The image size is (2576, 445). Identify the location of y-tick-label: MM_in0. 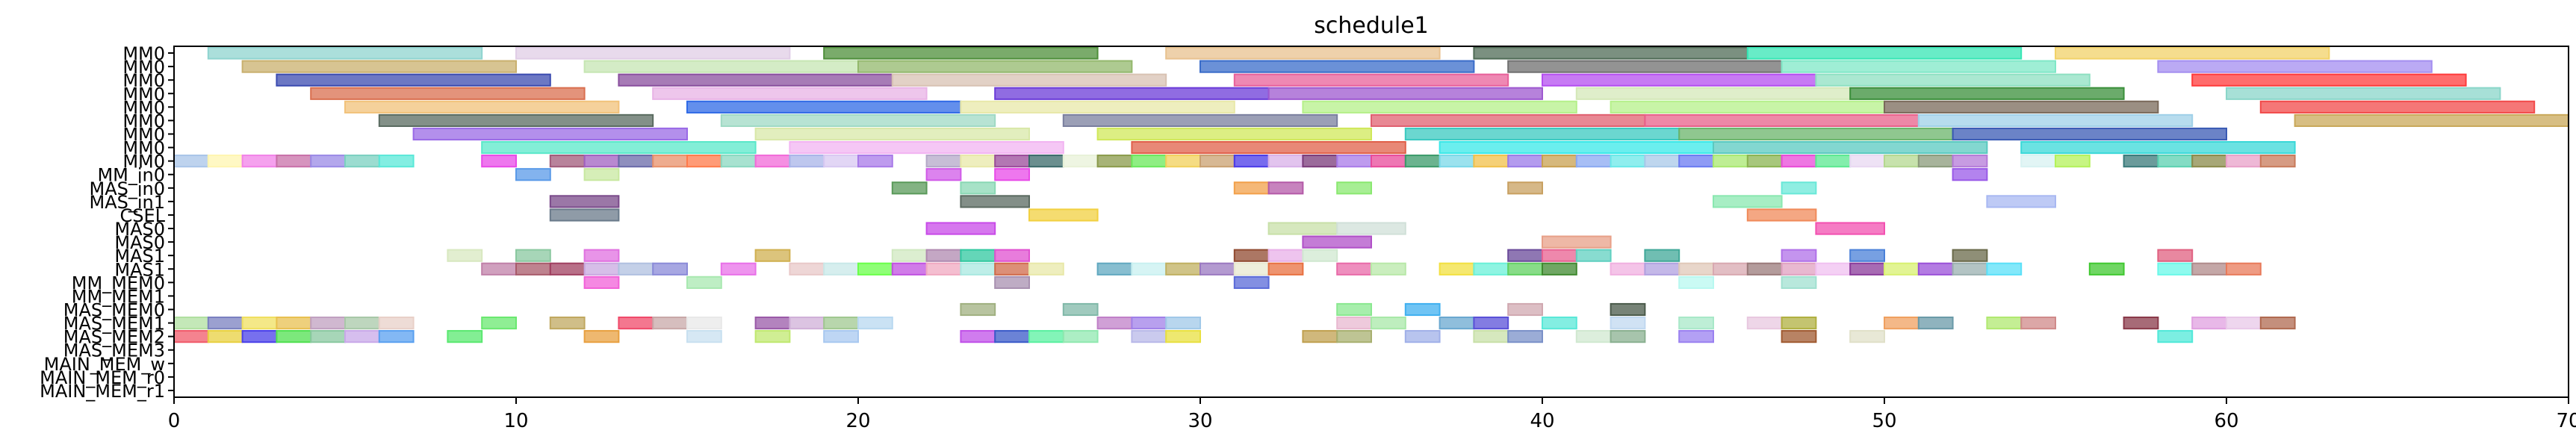
(131, 175).